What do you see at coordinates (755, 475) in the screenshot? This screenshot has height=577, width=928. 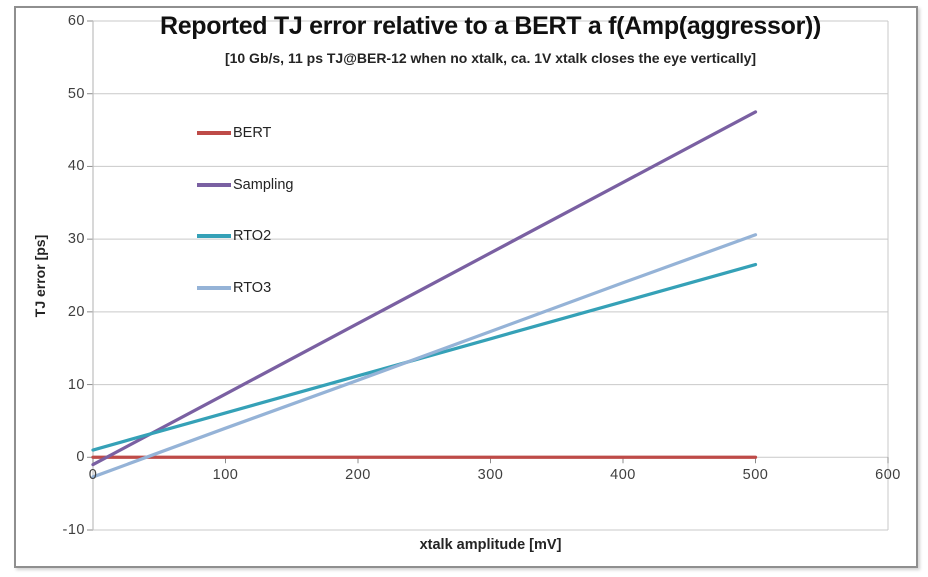 I see `x-tick-label-500: 500` at bounding box center [755, 475].